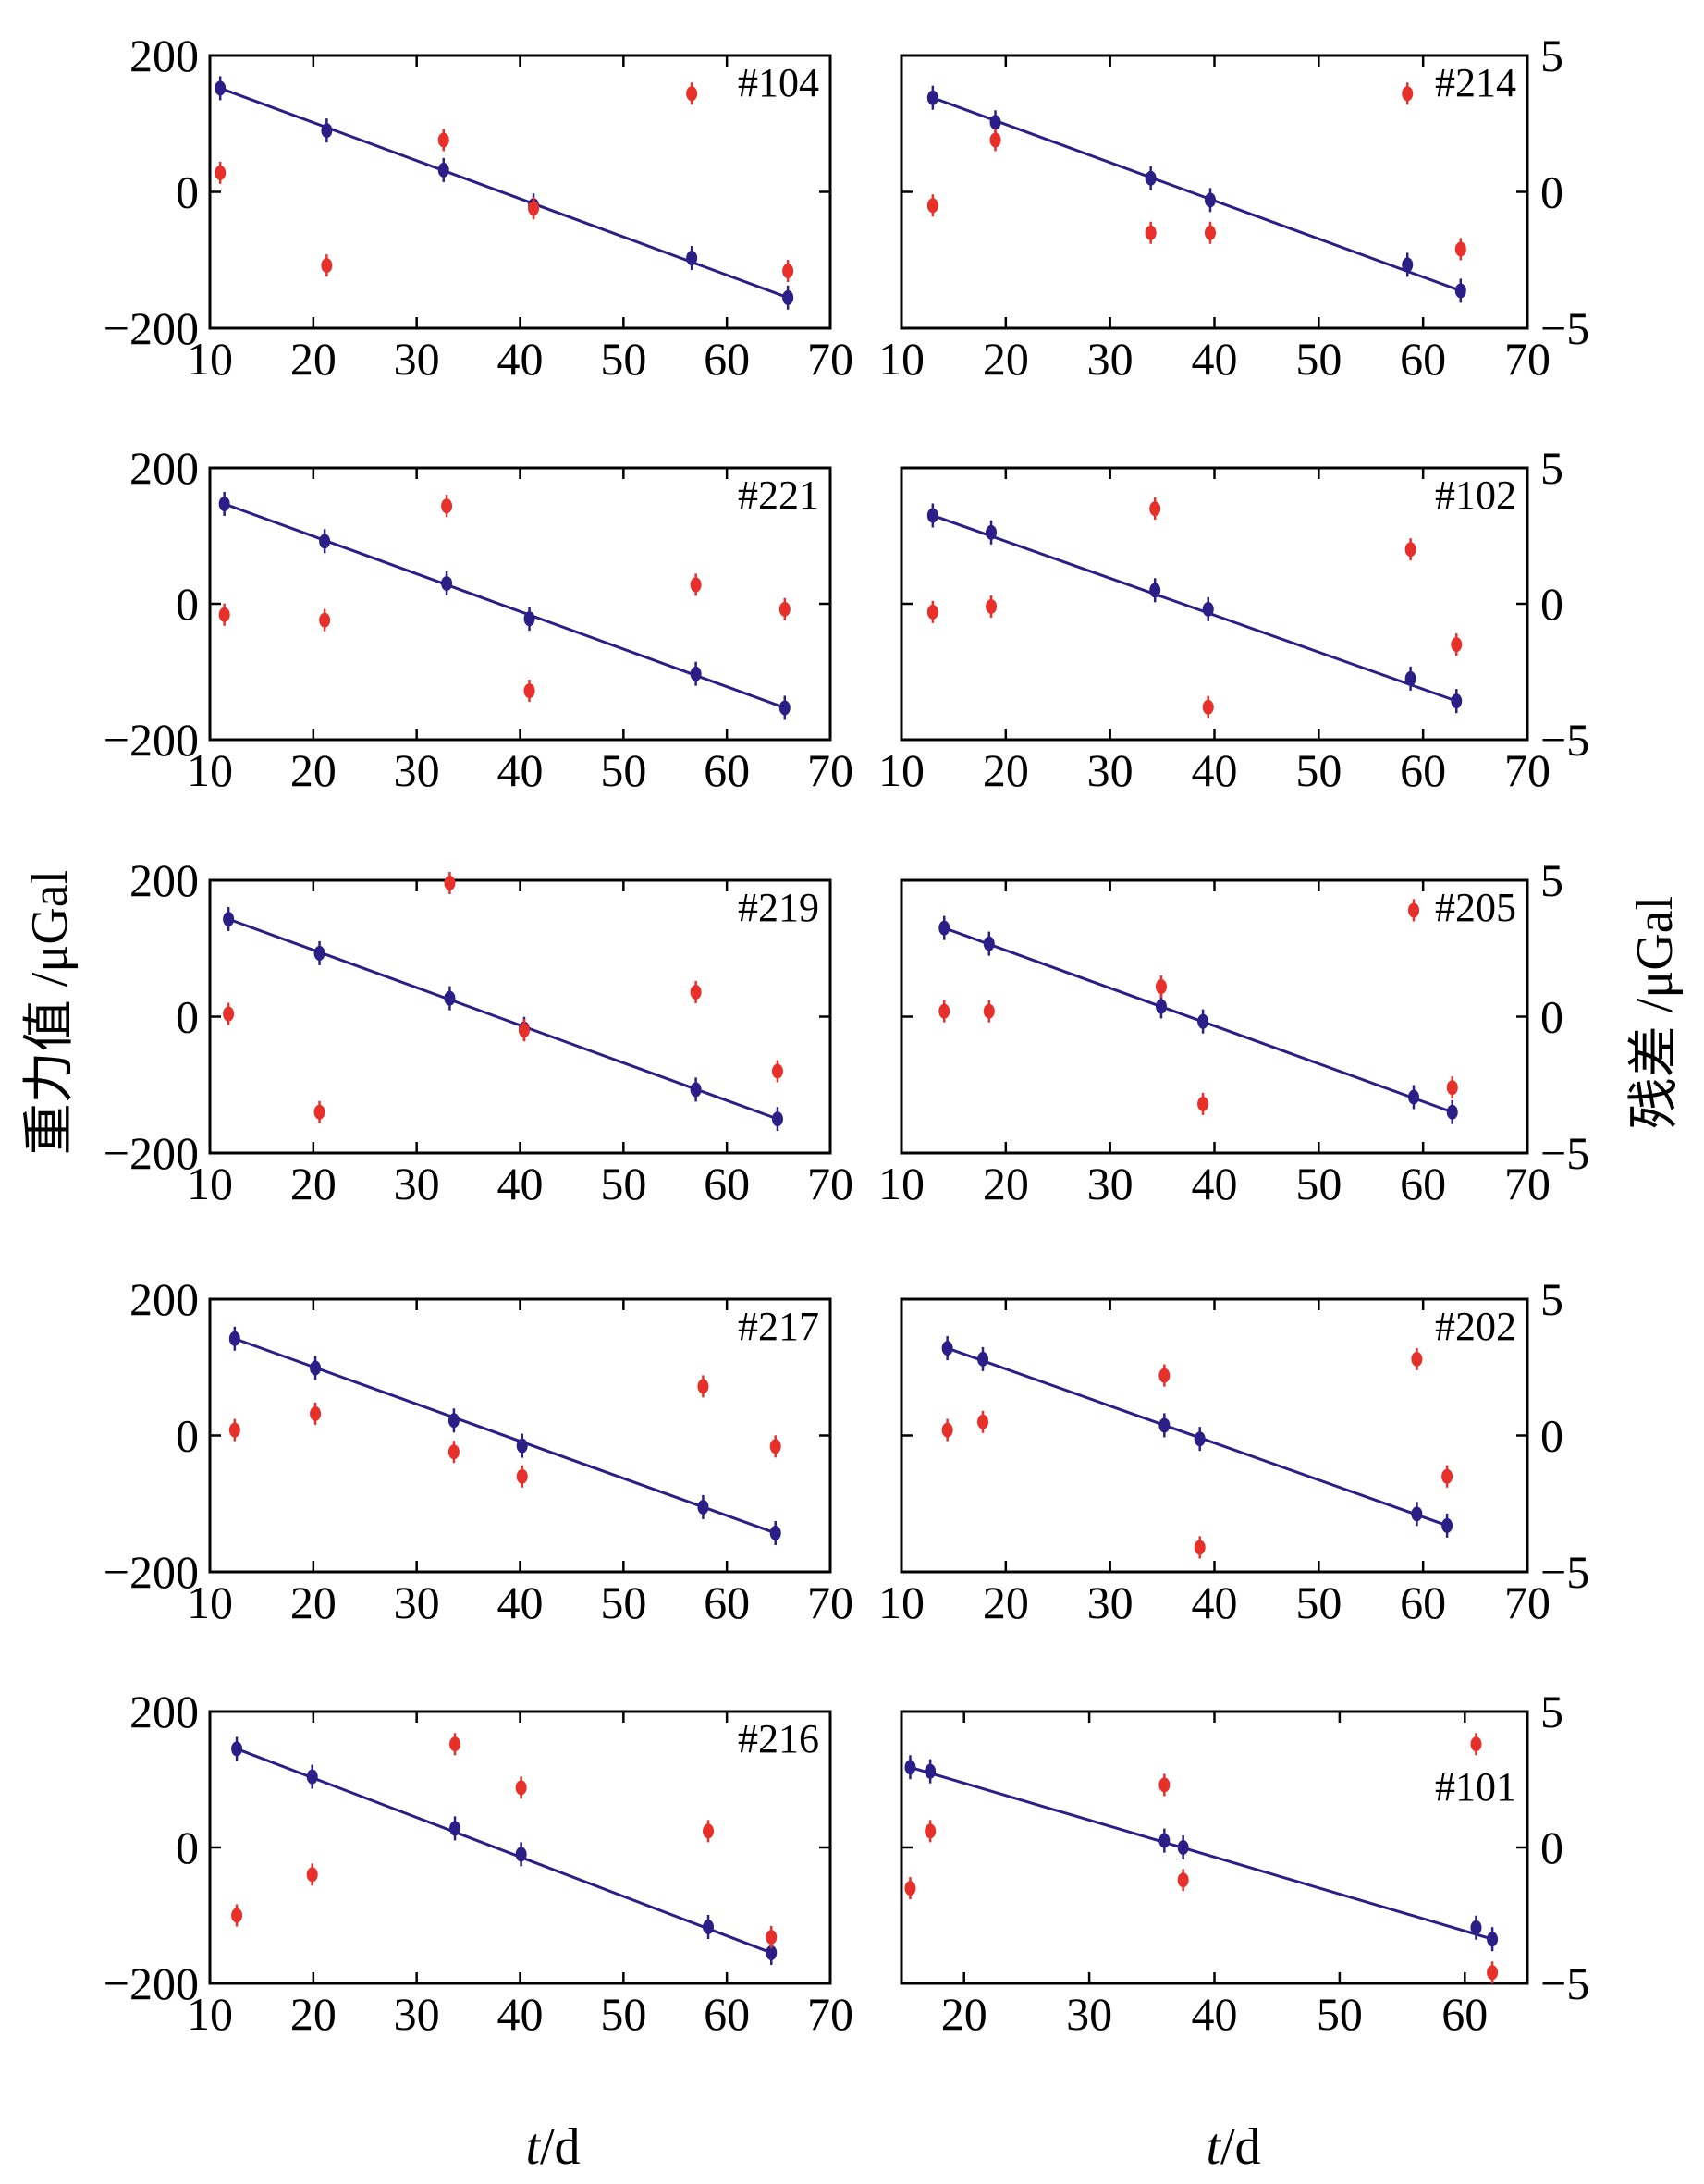  What do you see at coordinates (1475, 1326) in the screenshot?
I see `panel-label: #202` at bounding box center [1475, 1326].